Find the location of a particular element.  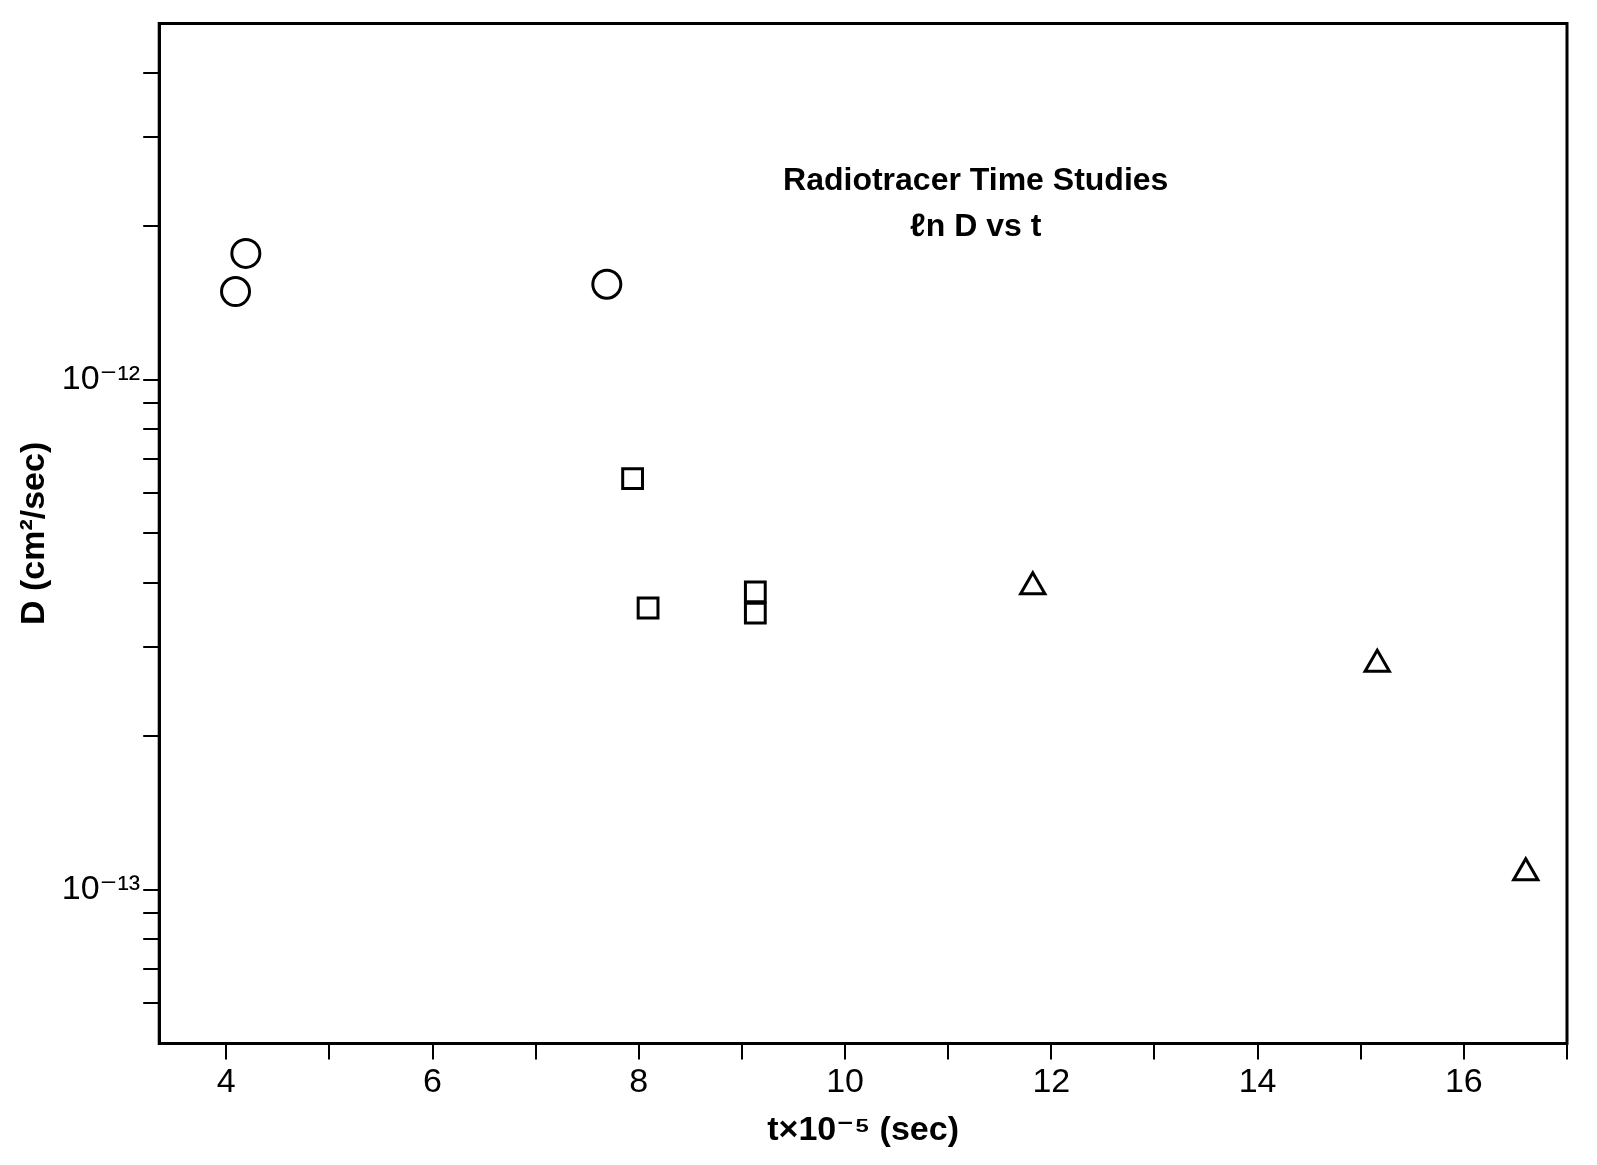

x-tick-label: 10 is located at coordinates (845, 1080).